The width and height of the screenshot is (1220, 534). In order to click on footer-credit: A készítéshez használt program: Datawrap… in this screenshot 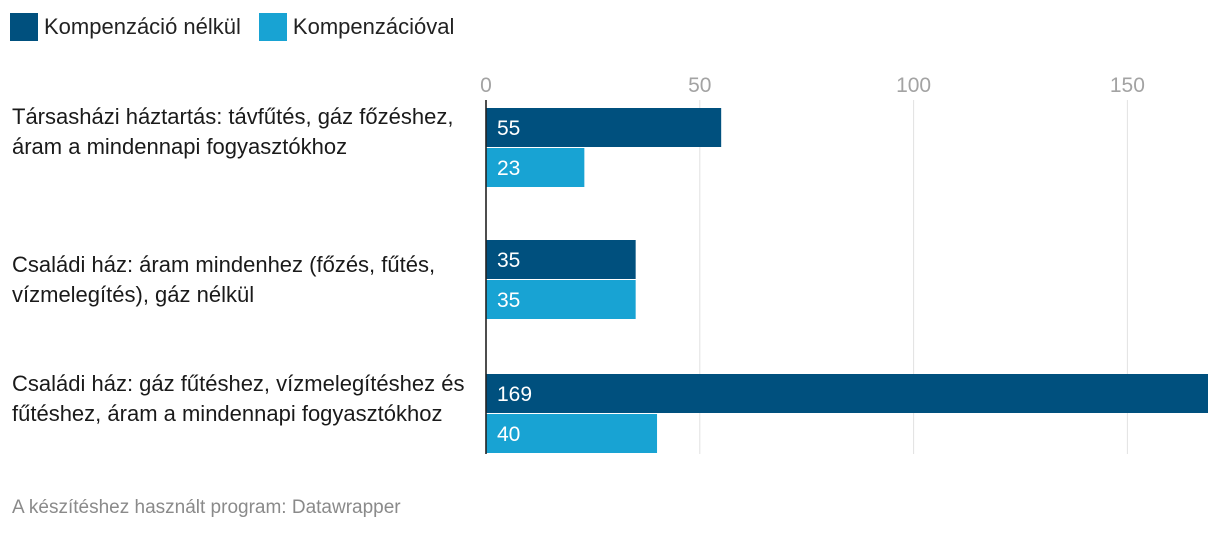, I will do `click(206, 507)`.